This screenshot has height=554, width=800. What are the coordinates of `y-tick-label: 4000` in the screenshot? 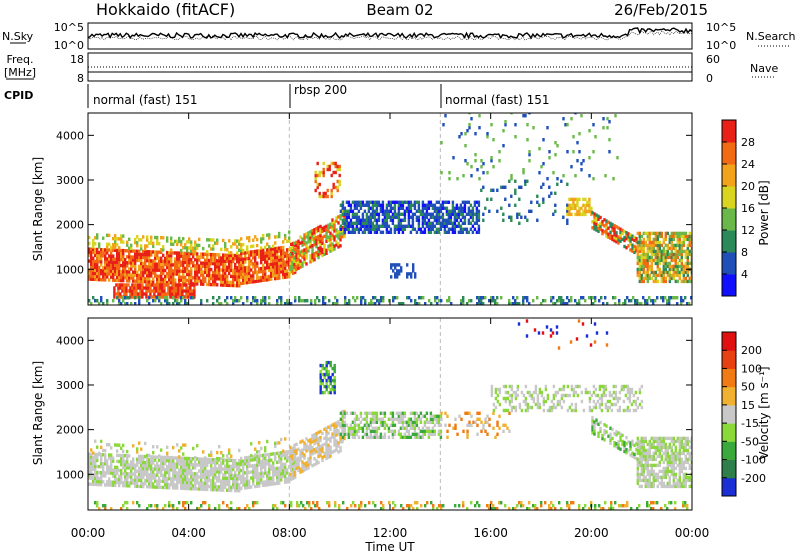 It's located at (70, 135).